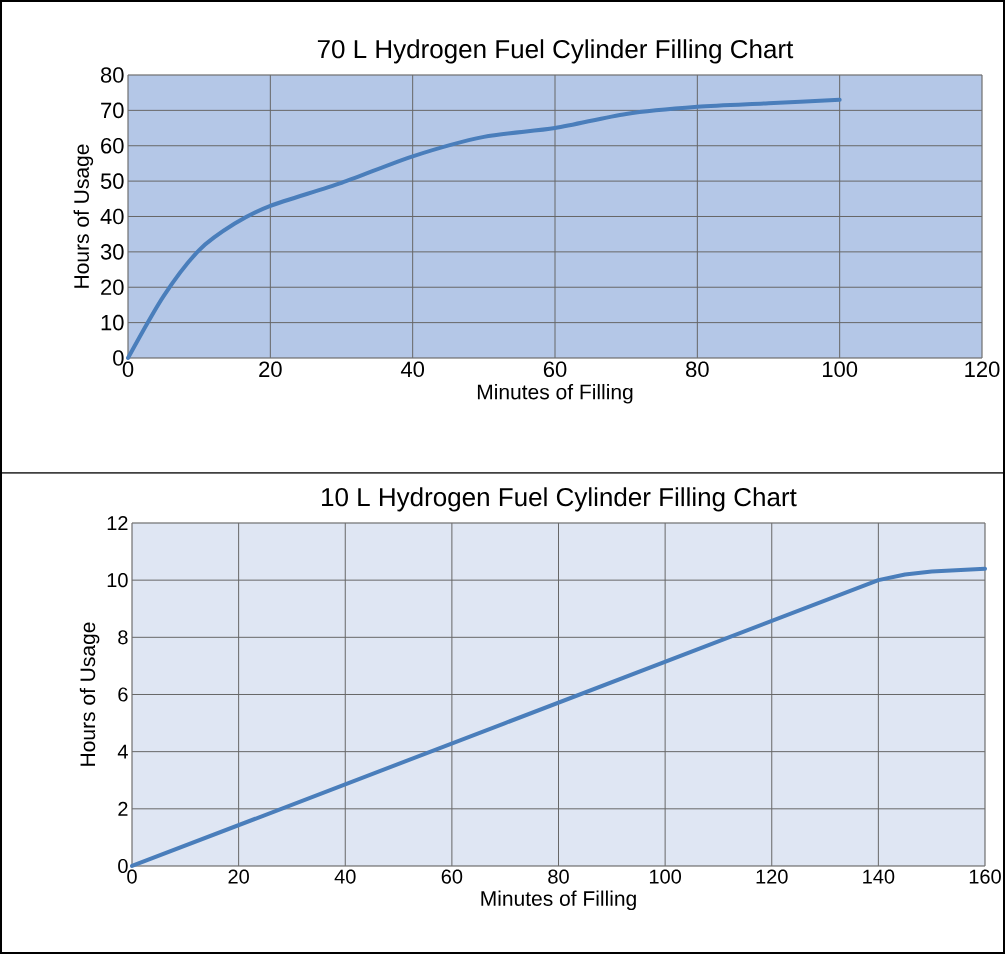  What do you see at coordinates (112, 252) in the screenshot?
I see `y-tick-label: 30` at bounding box center [112, 252].